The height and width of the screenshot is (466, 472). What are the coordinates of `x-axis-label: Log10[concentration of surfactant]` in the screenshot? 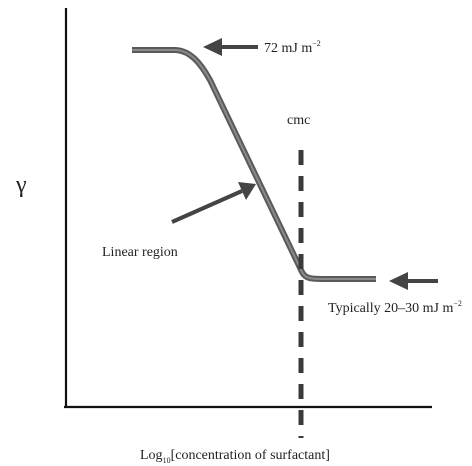 It's located at (235, 456).